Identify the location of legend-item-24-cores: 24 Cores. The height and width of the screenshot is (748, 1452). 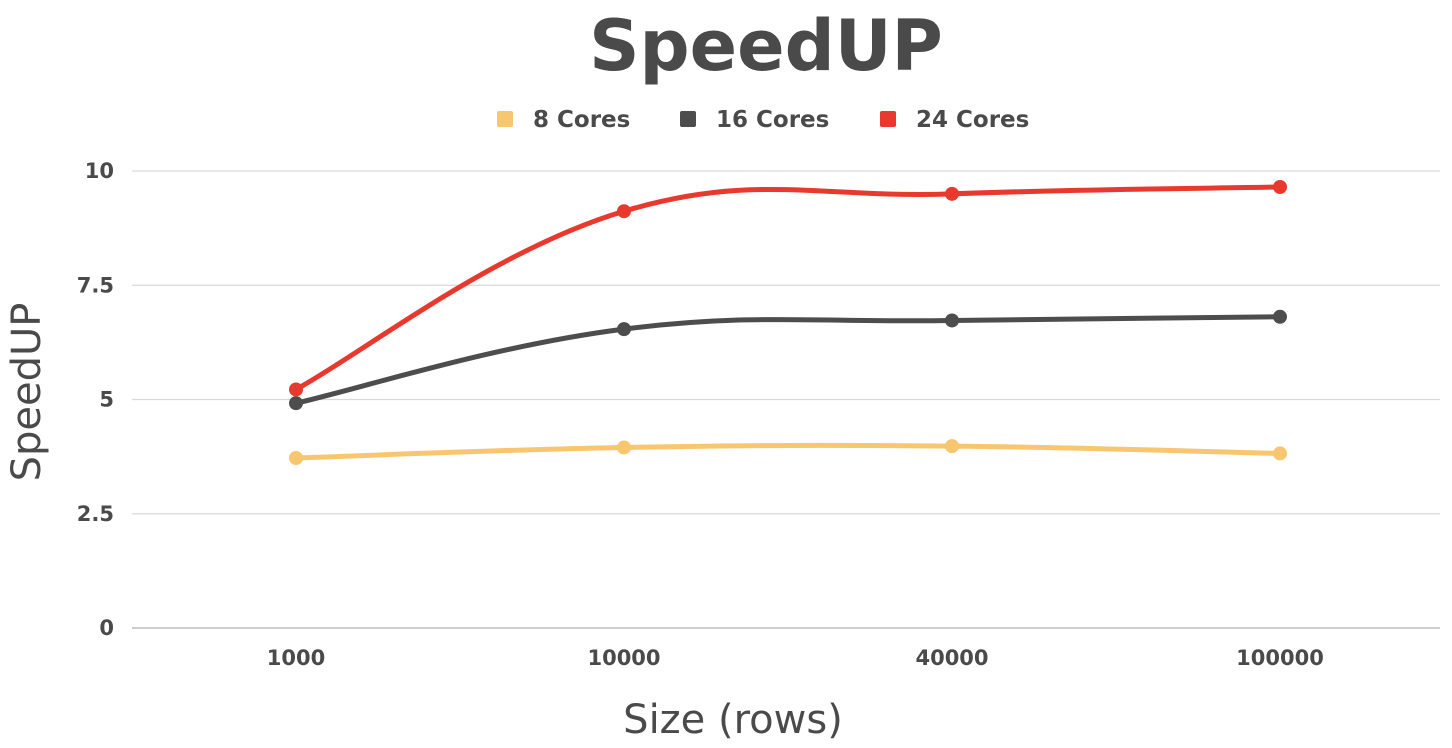
(954, 120).